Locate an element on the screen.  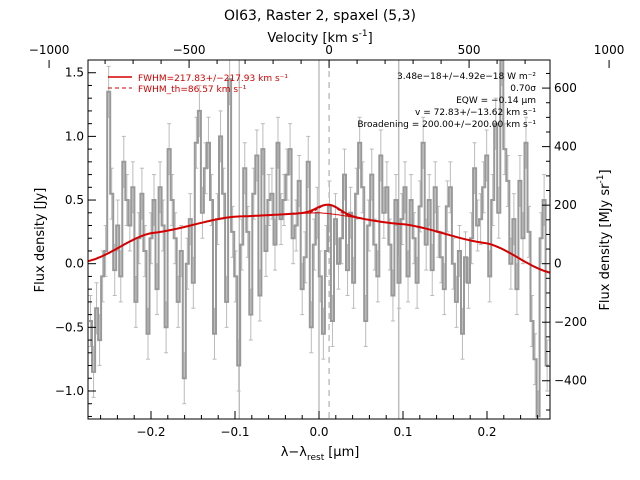
top-tick-label: −500 is located at coordinates (189, 50).